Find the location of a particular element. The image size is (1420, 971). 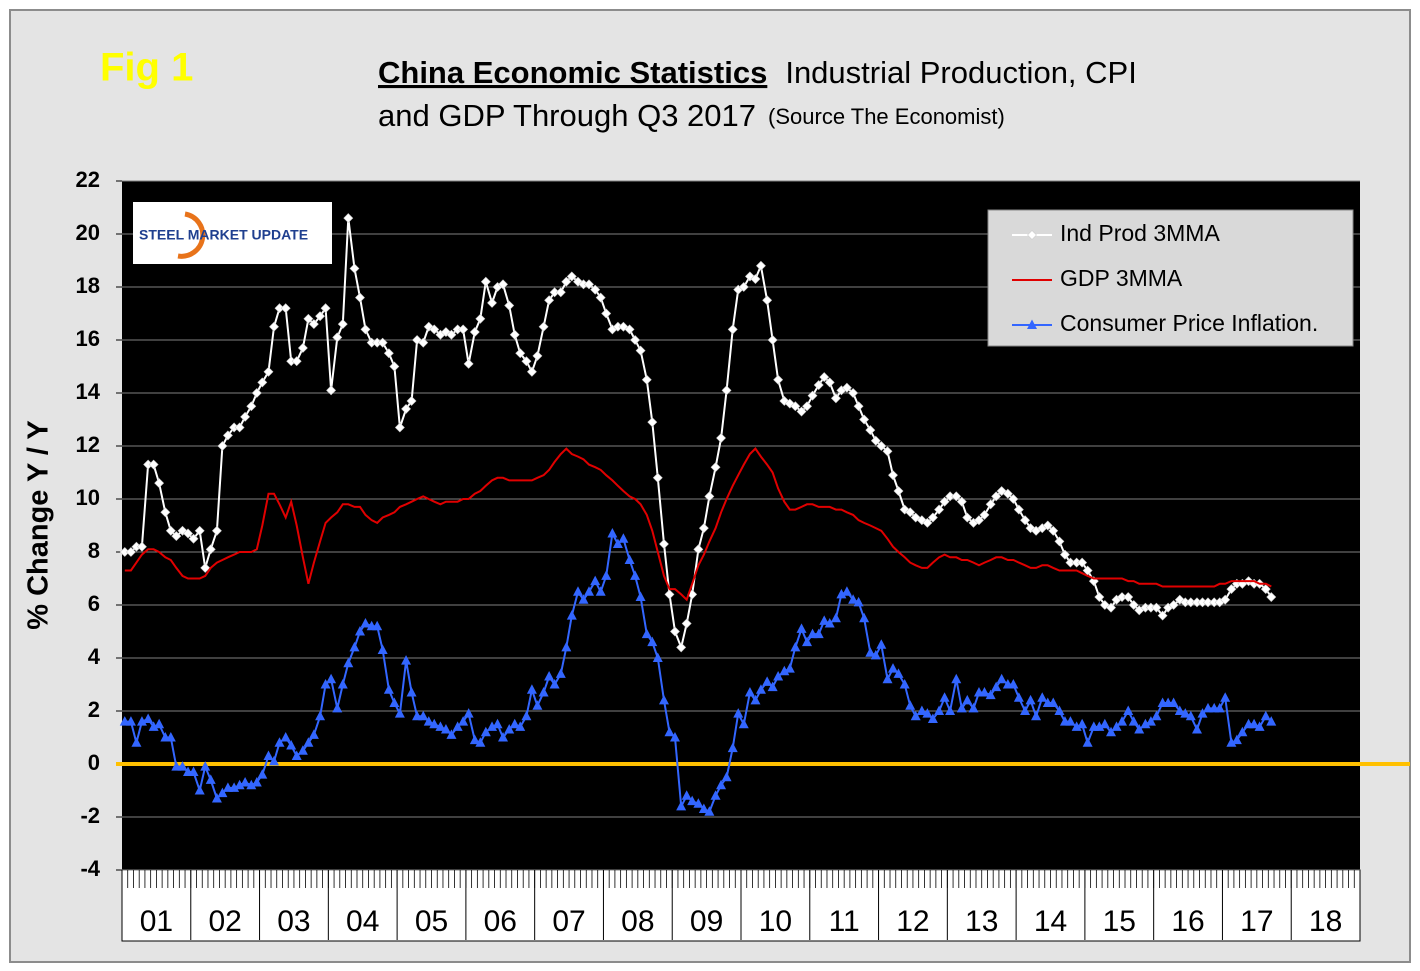

x-tick-label: 10 is located at coordinates (775, 921).